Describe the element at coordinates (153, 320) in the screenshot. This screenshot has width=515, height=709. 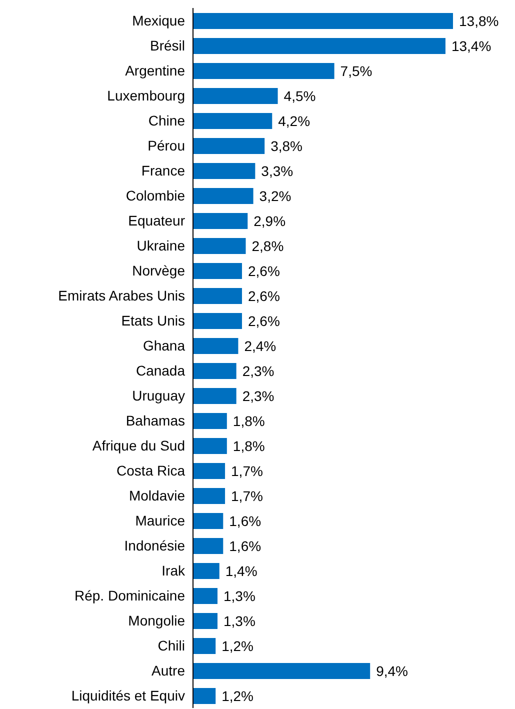
I see `y-tick-label: Etats Unis` at that location.